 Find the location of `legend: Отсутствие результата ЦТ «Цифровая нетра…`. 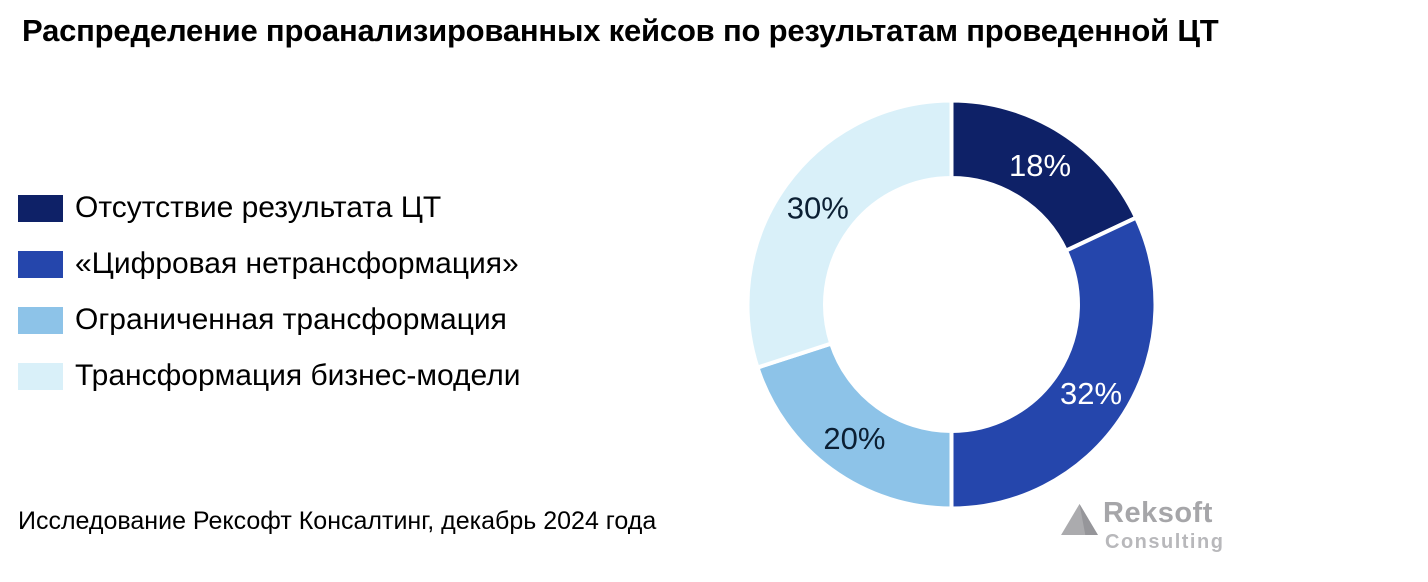

legend: Отсутствие результата ЦТ «Цифровая нетра… is located at coordinates (269, 292).